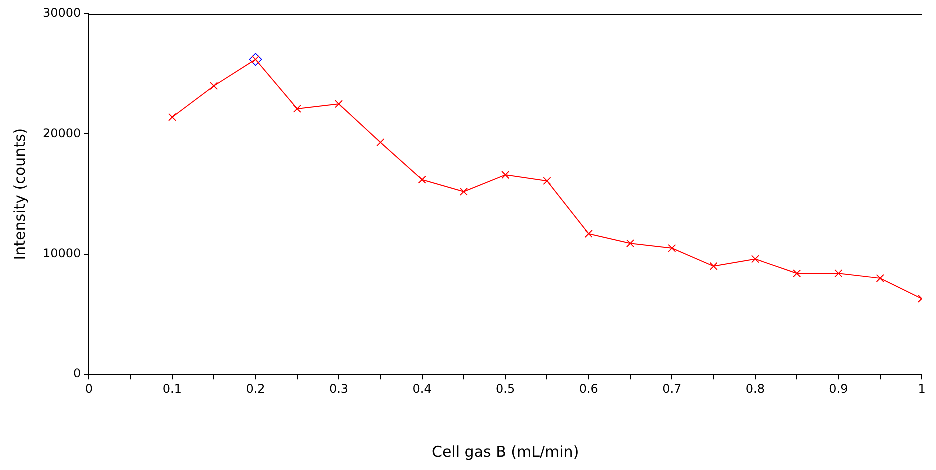 Image resolution: width=936 pixels, height=470 pixels. I want to click on x-tick-label: 0.8, so click(755, 389).